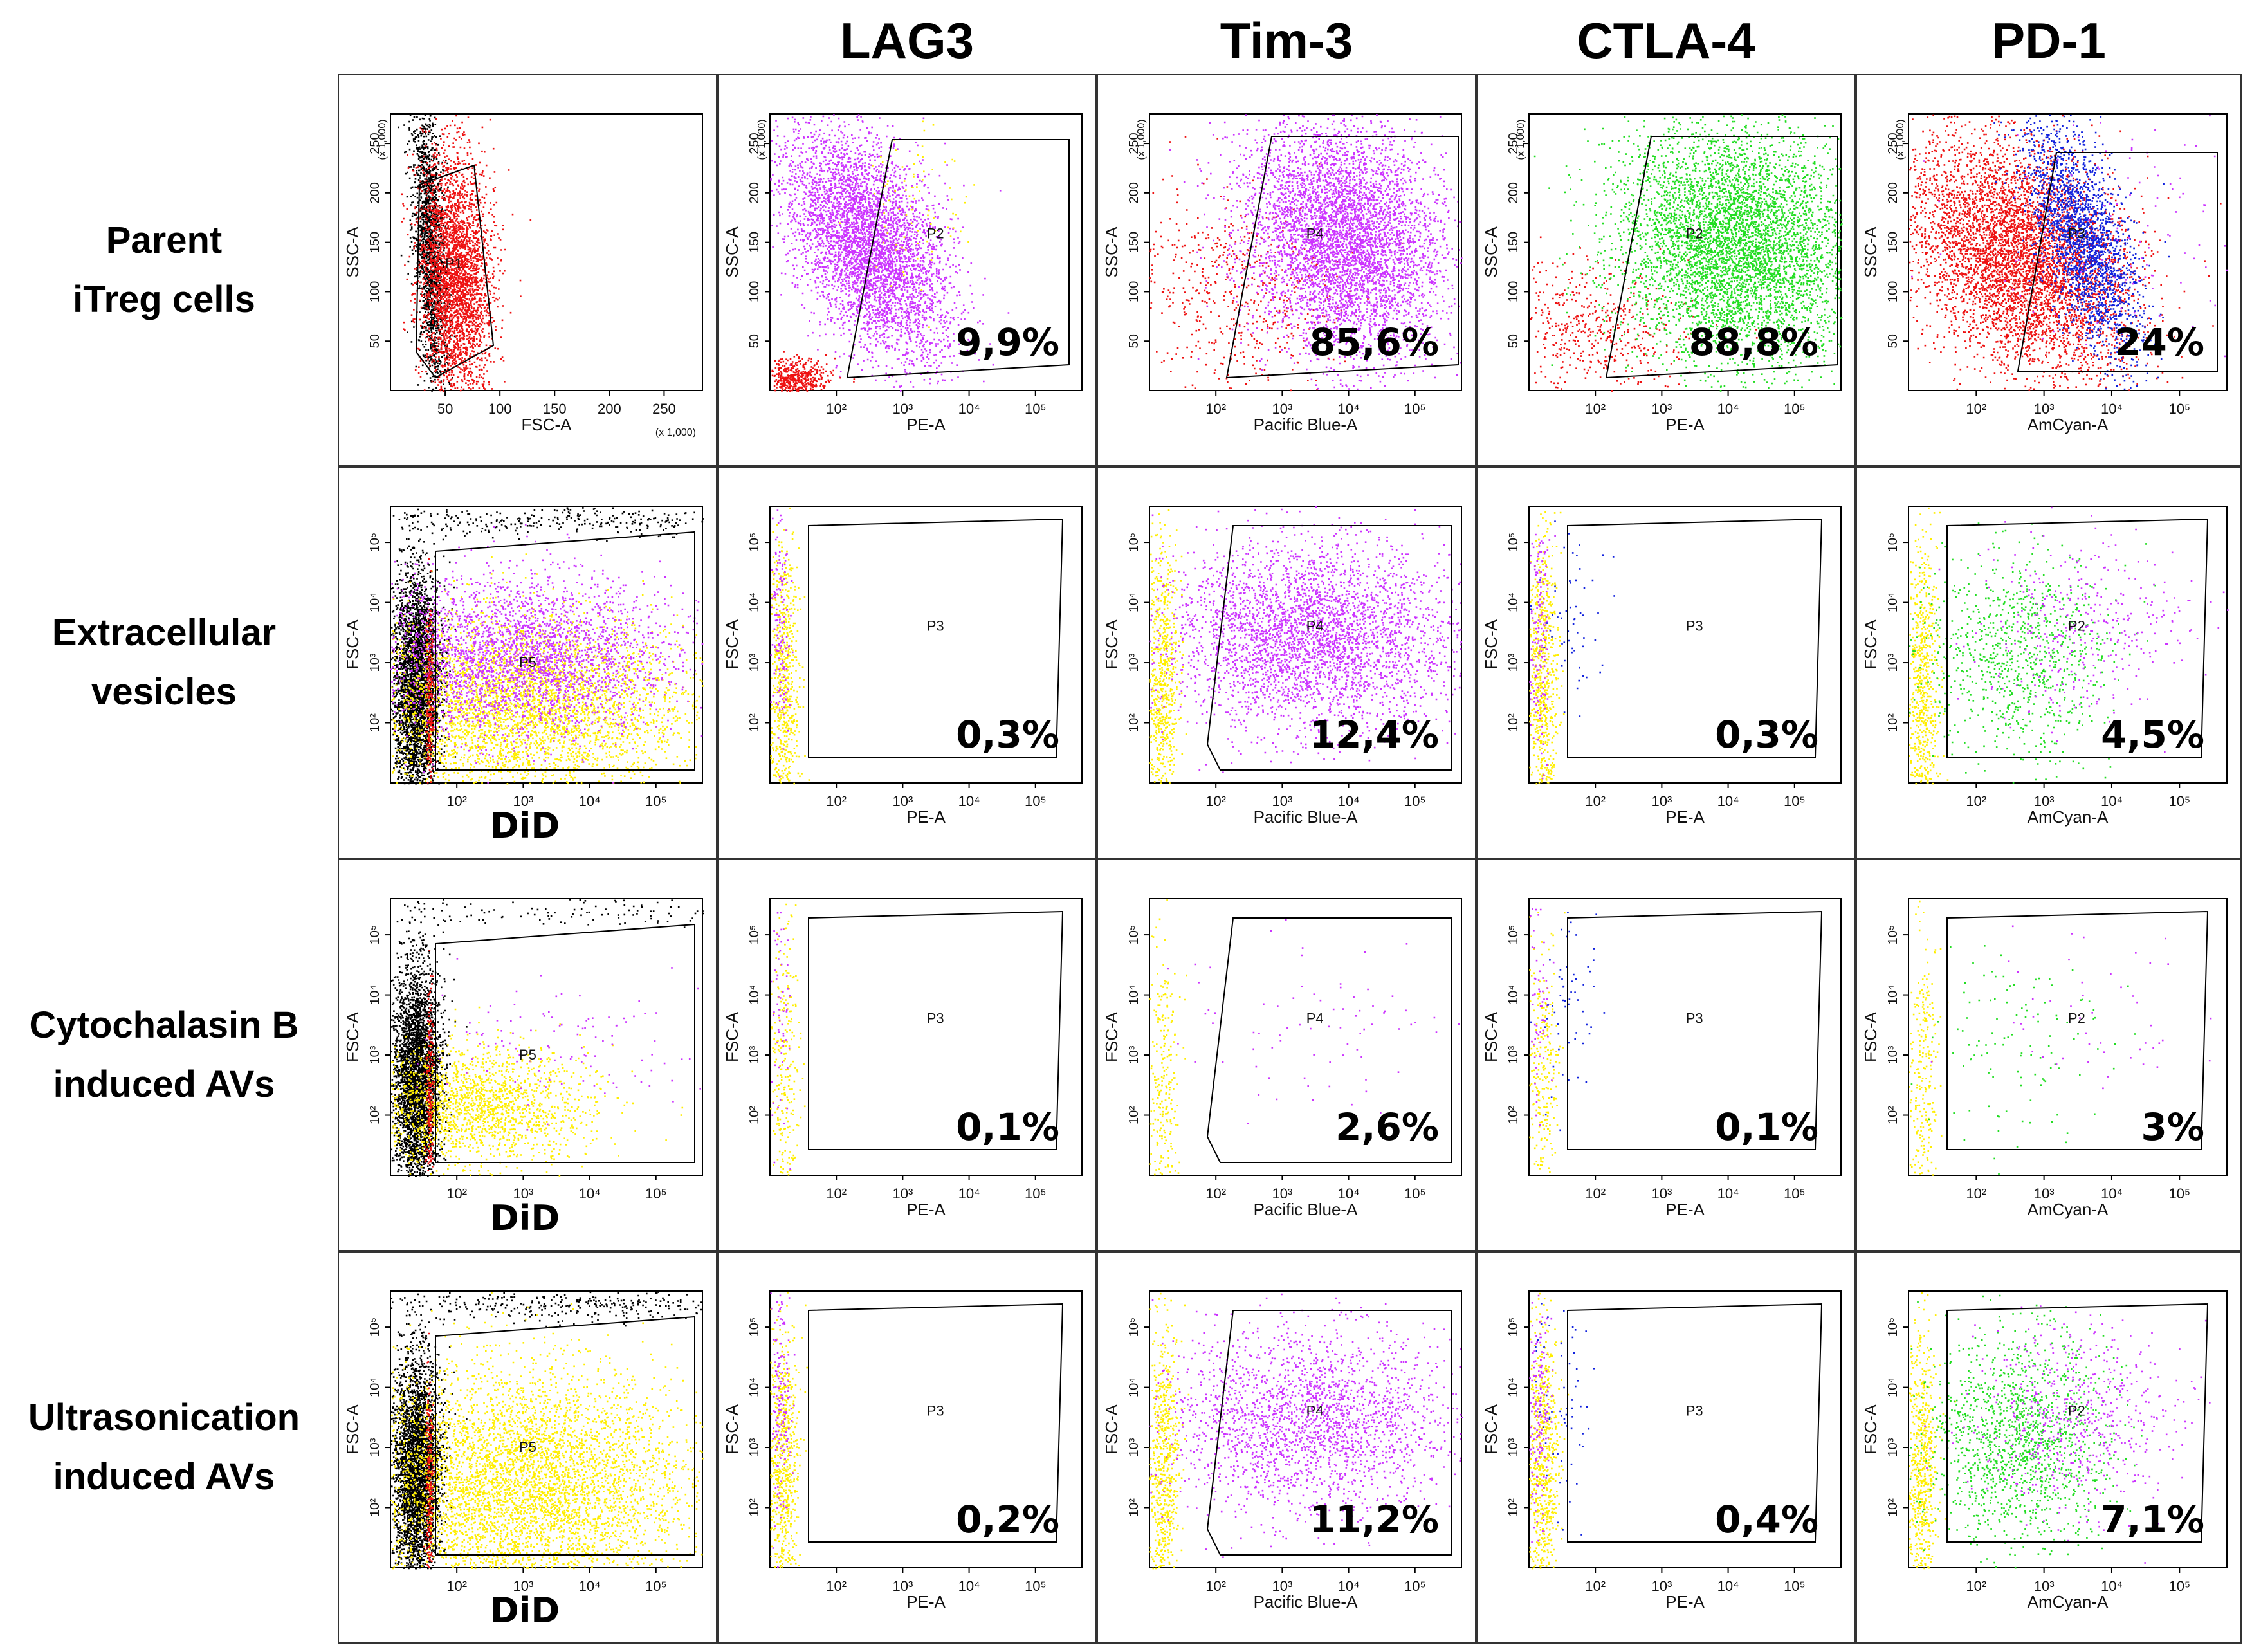 The height and width of the screenshot is (1652, 2252). Describe the element at coordinates (2068, 817) in the screenshot. I see `x-axis-label: AmCyan-A` at that location.